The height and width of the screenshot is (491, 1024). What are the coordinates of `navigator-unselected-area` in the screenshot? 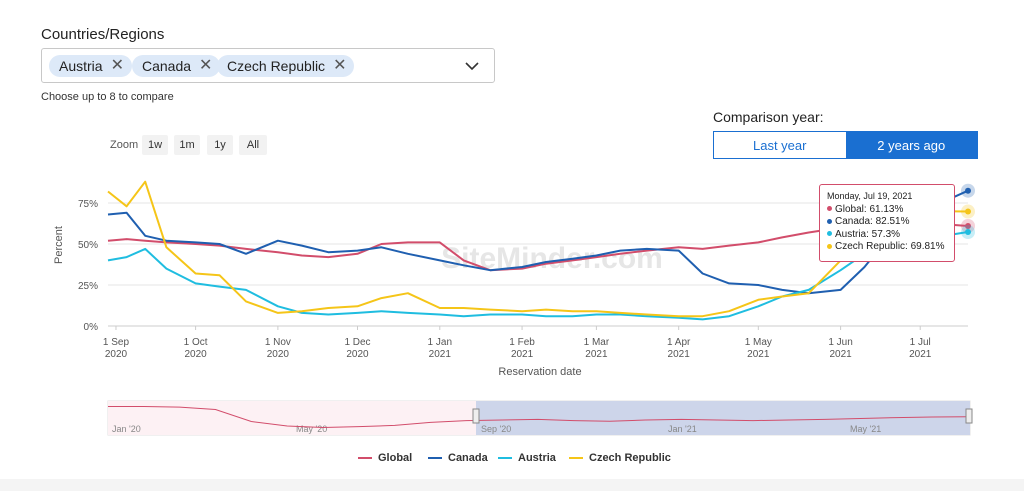 It's located at (292, 418).